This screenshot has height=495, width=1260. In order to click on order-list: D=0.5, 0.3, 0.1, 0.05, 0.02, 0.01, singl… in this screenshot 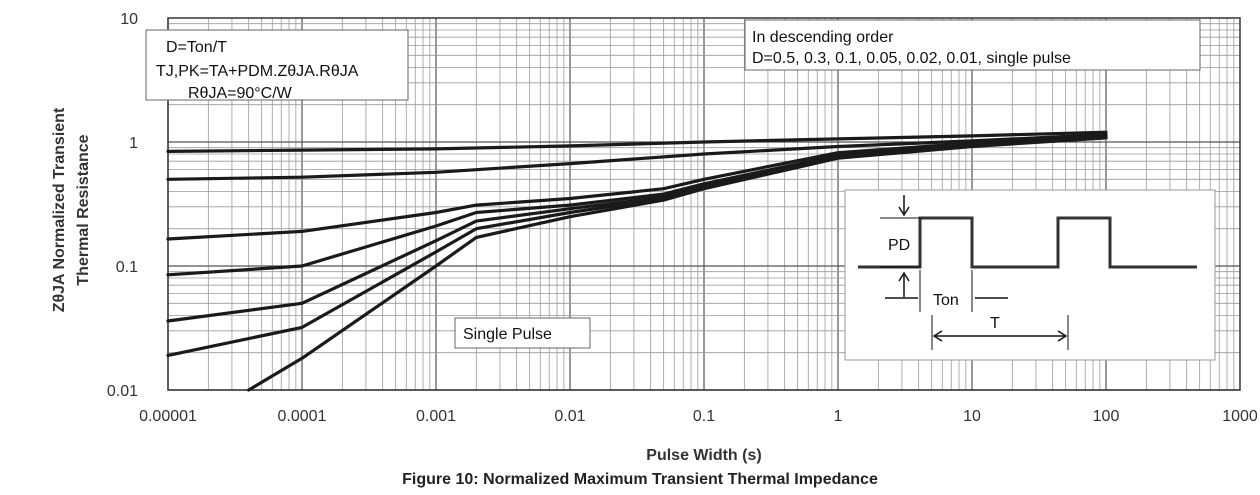, I will do `click(911, 58)`.